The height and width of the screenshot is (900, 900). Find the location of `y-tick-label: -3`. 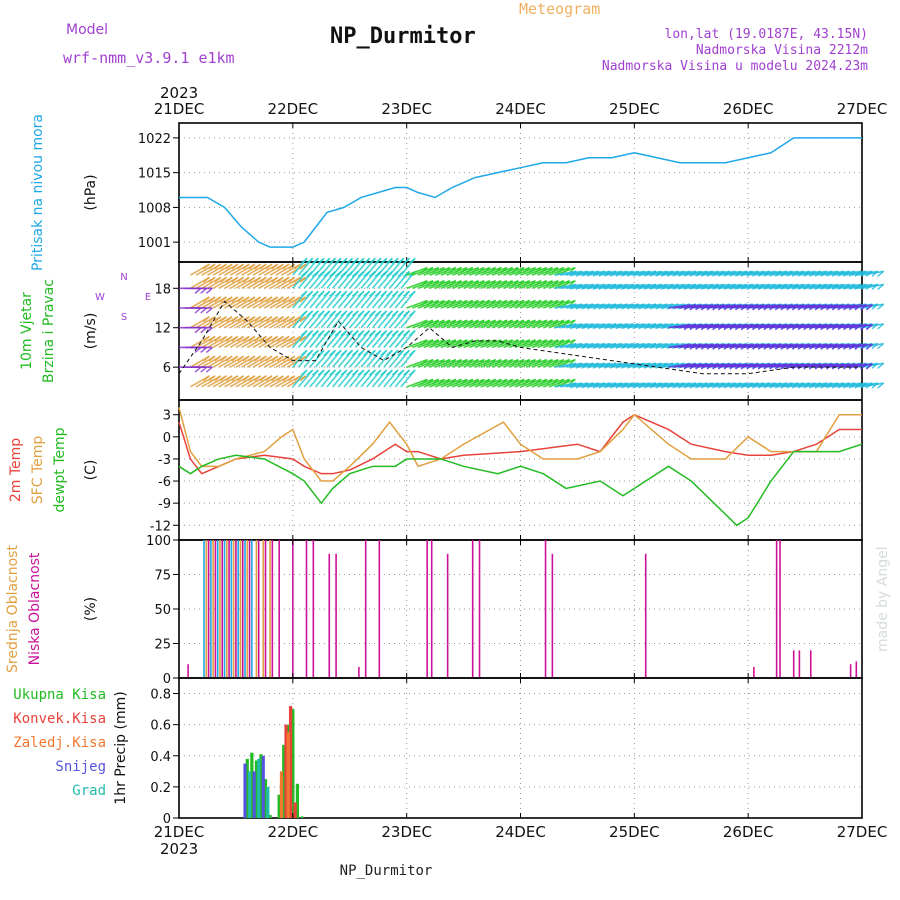

y-tick-label: -3 is located at coordinates (164, 460).